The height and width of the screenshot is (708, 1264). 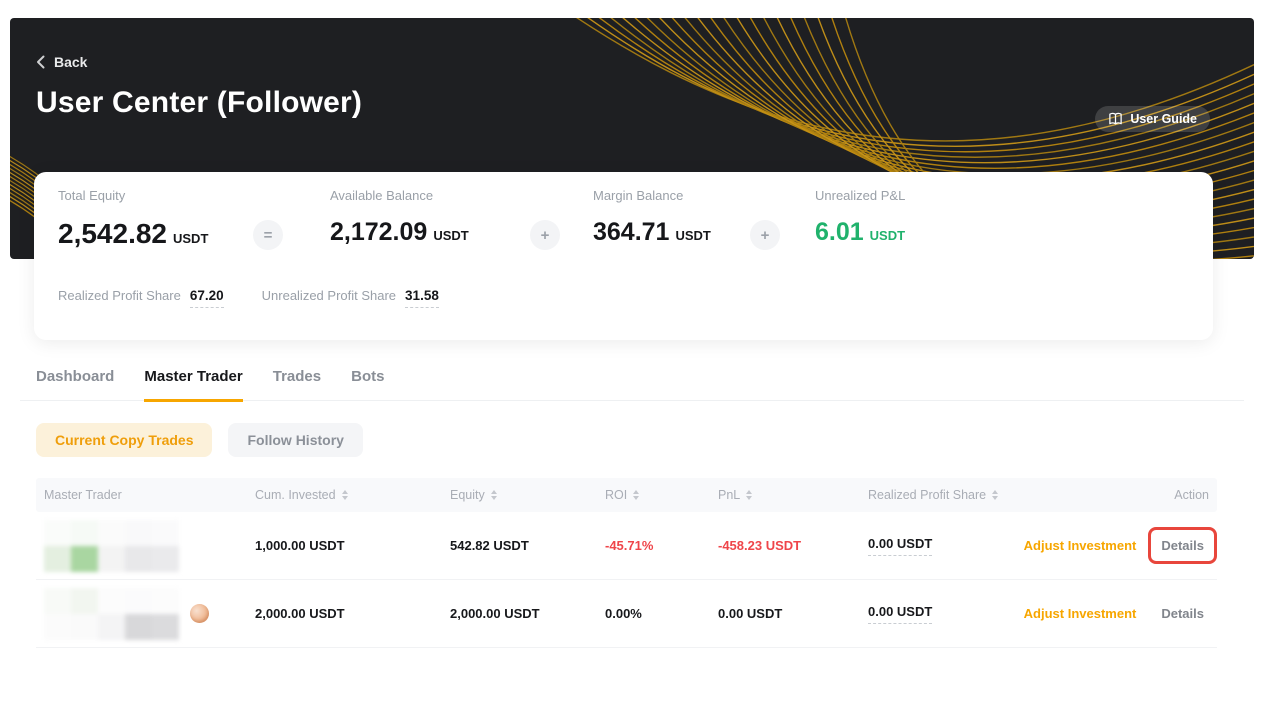 I want to click on subtab-current-copy-trades: Current Copy Trades, so click(x=124, y=440).